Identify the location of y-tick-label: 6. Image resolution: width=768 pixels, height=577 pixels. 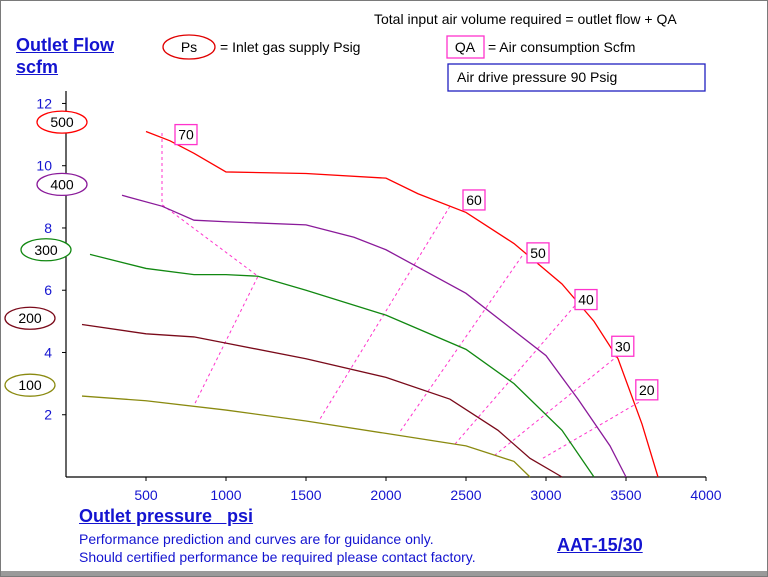
(48, 290).